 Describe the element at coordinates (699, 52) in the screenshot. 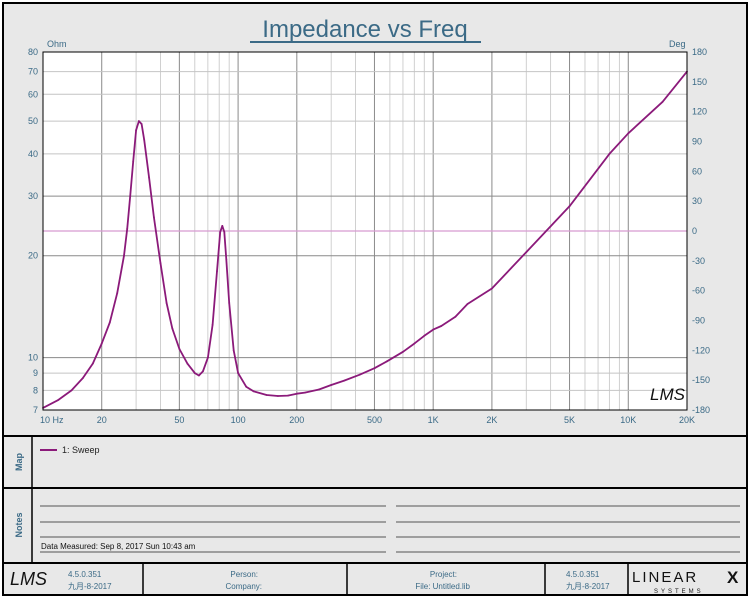

I see `y2-tick-label: 180` at that location.